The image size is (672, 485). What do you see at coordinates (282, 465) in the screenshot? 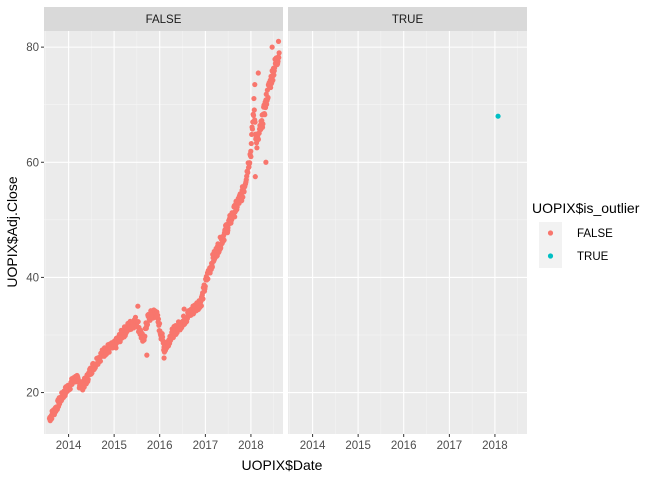
I see `x-axis-title: UOPIX$Date` at bounding box center [282, 465].